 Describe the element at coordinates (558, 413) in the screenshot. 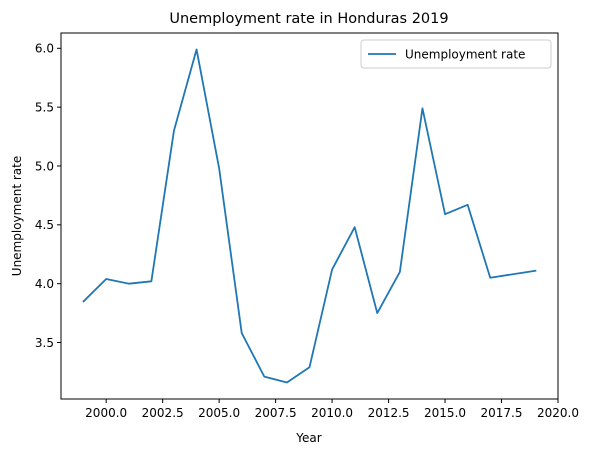

I see `x-tick-label-2020-0: 2020.0` at that location.